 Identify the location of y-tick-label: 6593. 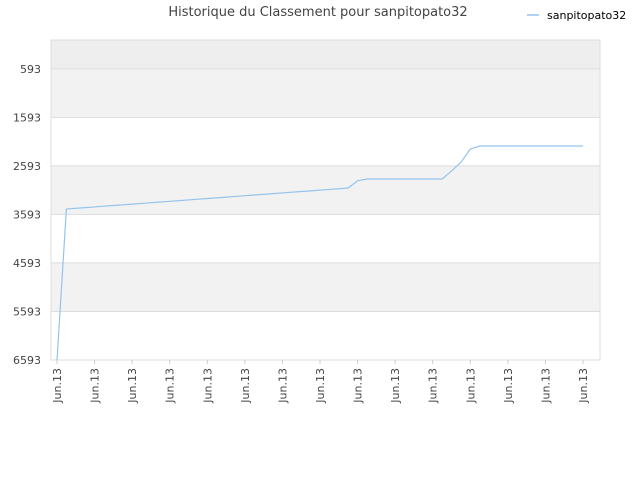
(27, 360).